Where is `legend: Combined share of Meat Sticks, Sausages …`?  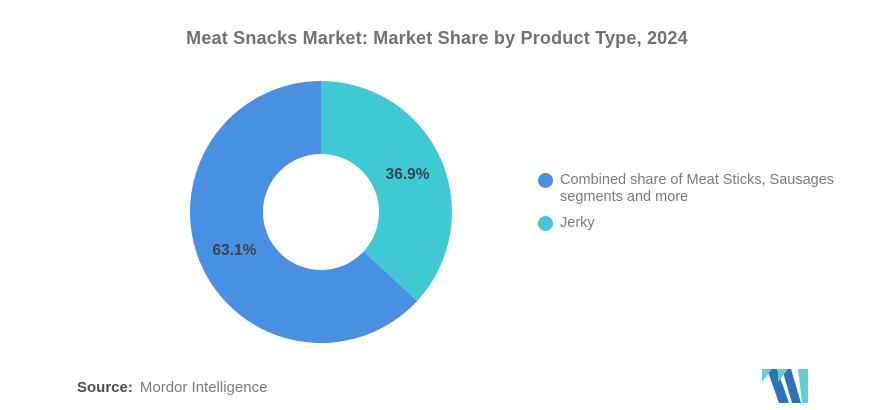
legend: Combined share of Meat Sticks, Sausages … is located at coordinates (692, 202).